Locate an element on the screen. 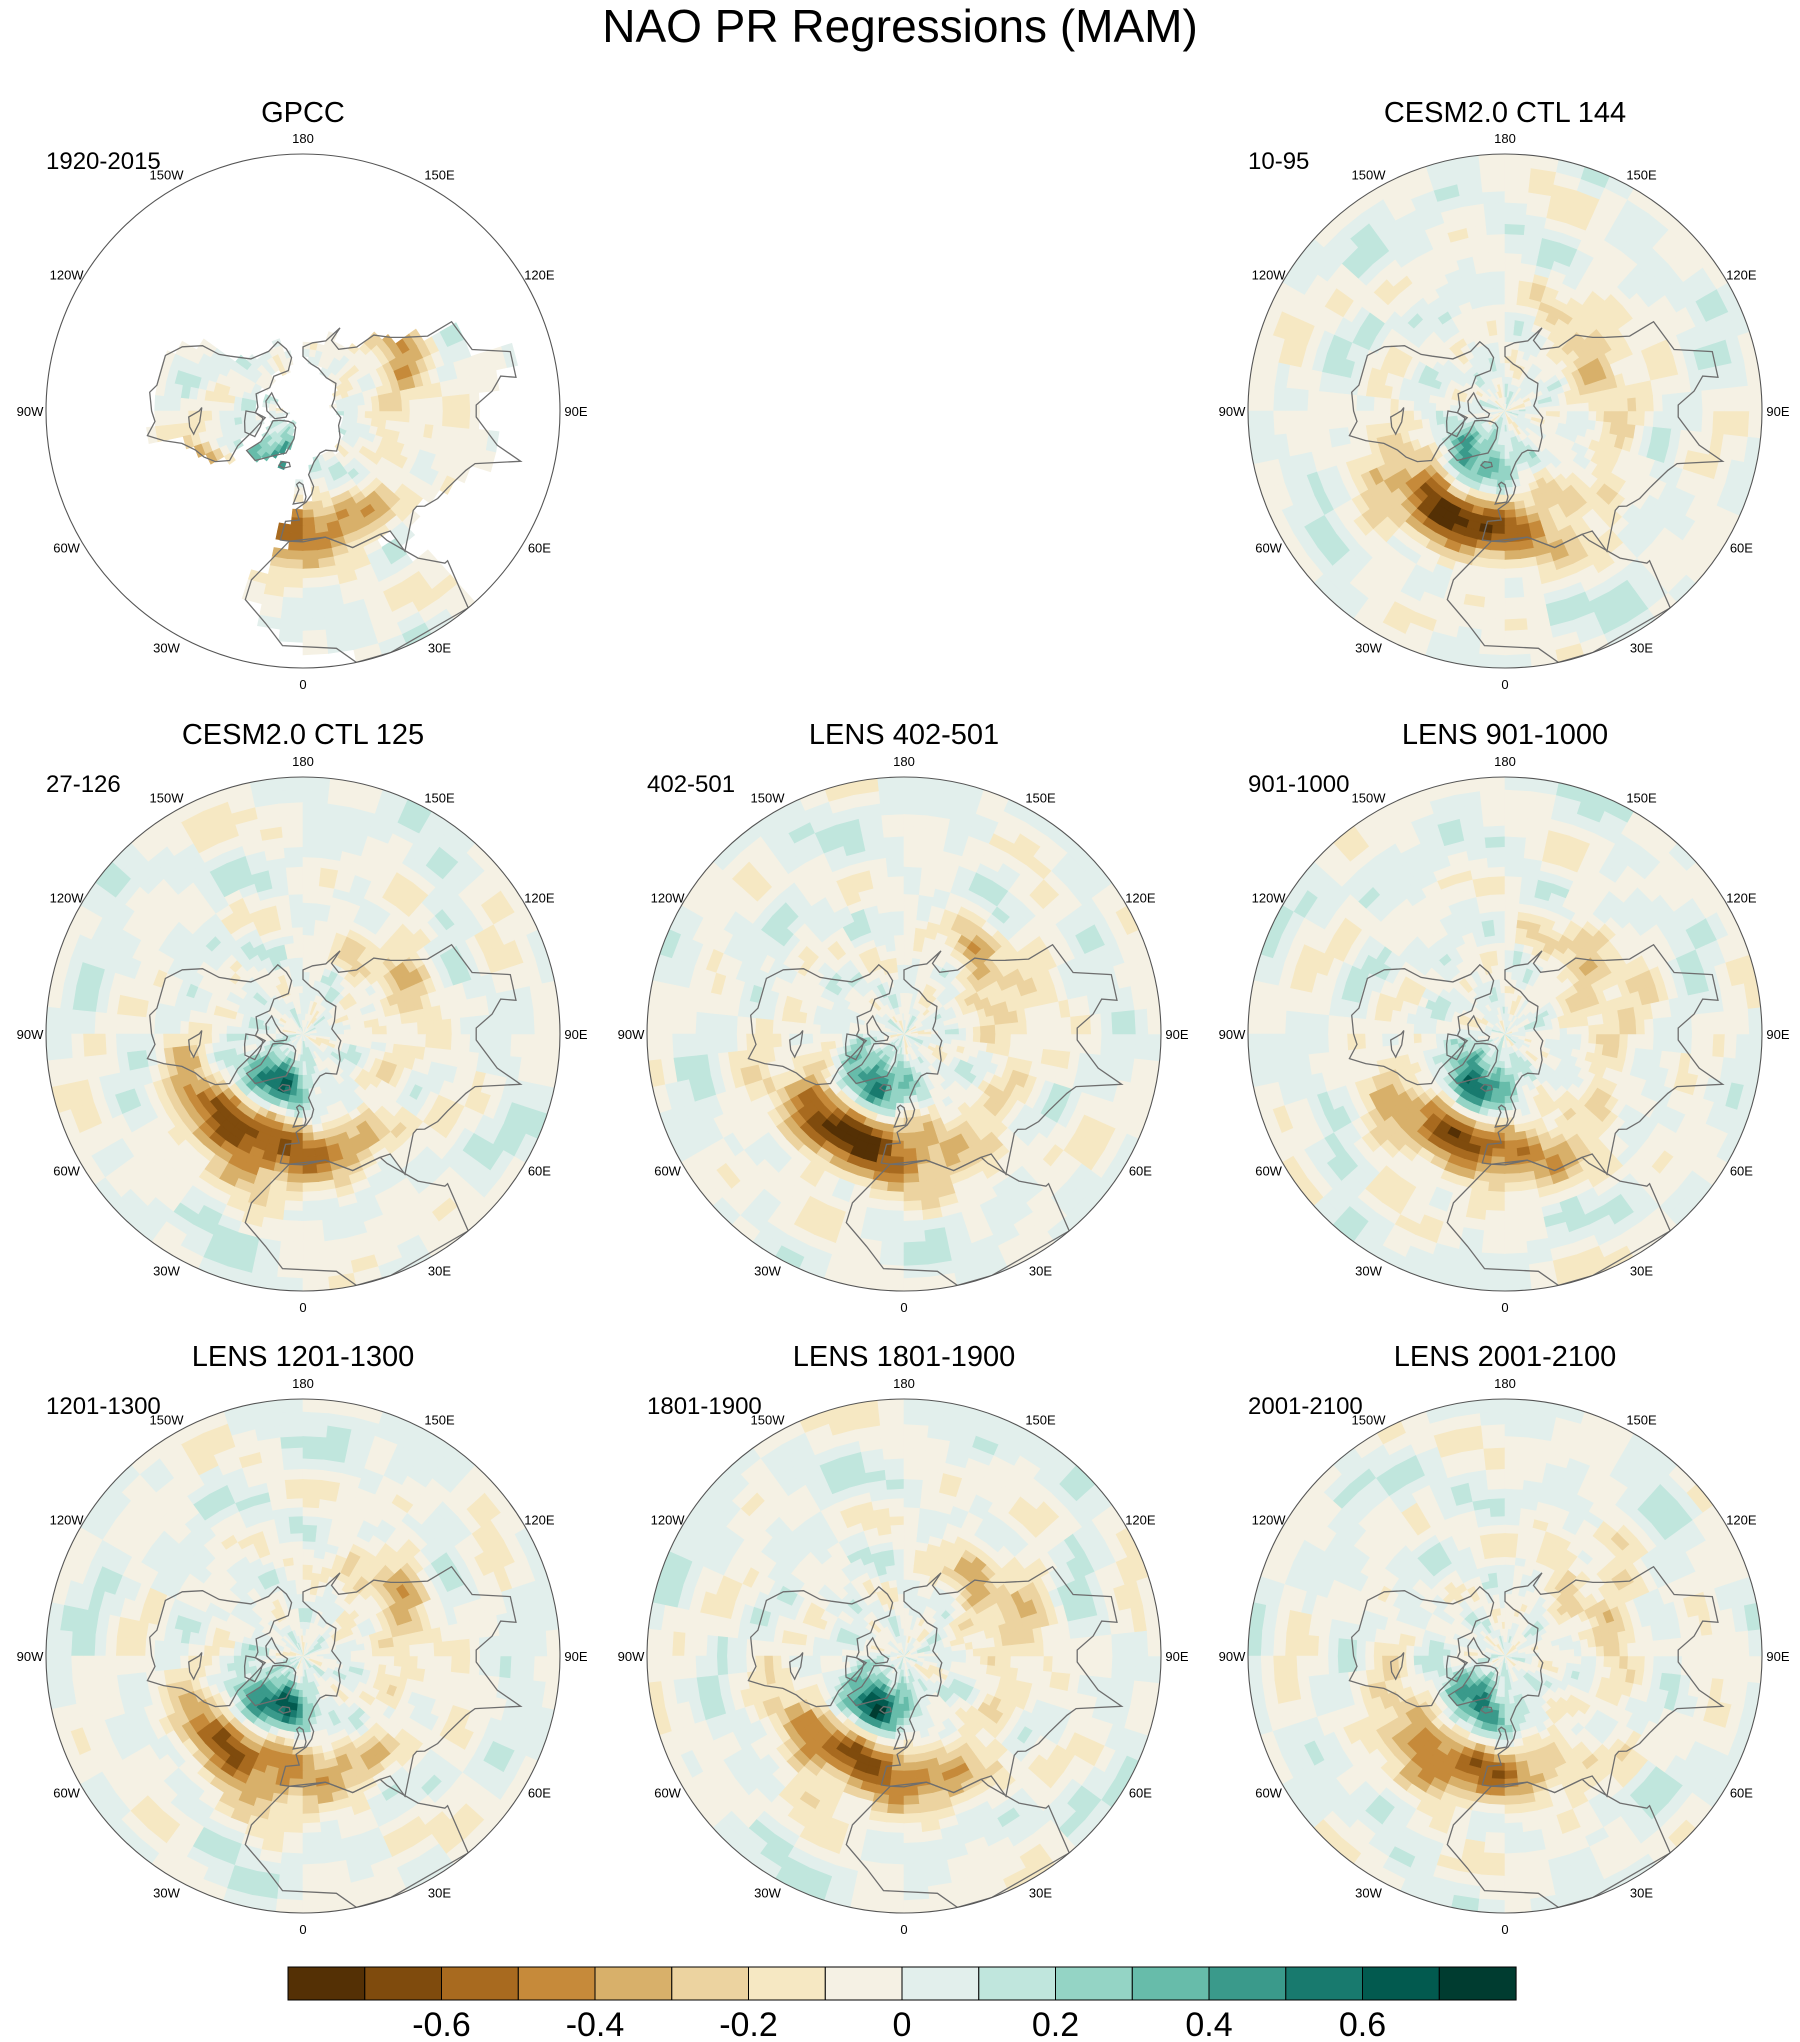  lon-label: 30W is located at coordinates (1368, 647).